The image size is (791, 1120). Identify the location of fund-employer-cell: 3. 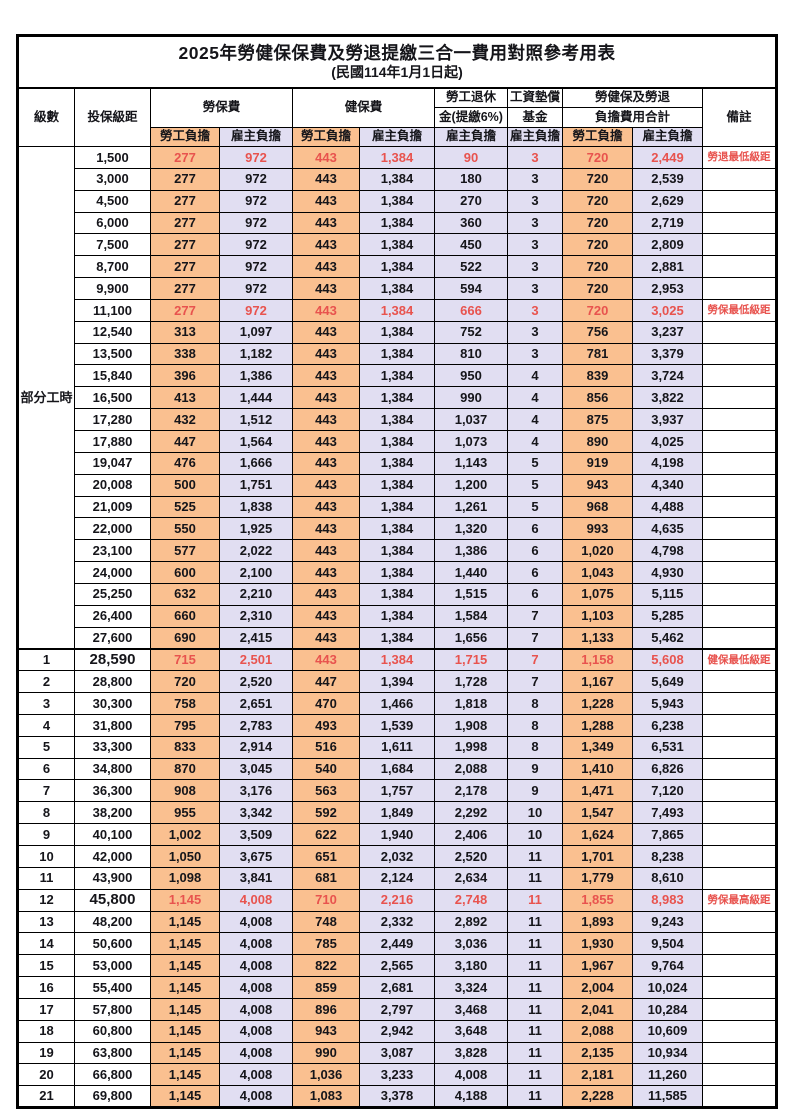
(535, 332).